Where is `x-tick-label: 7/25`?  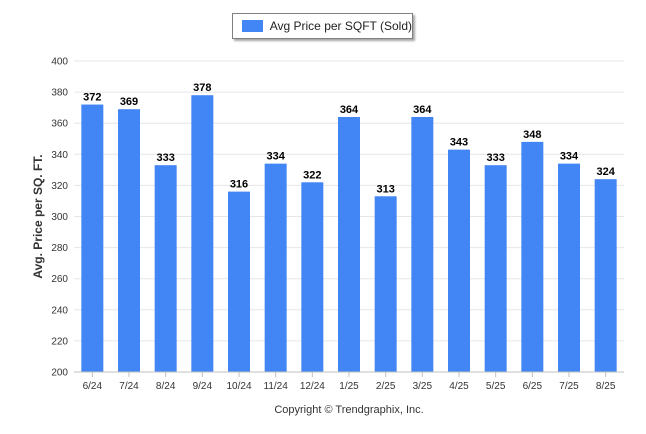 x-tick-label: 7/25 is located at coordinates (569, 386).